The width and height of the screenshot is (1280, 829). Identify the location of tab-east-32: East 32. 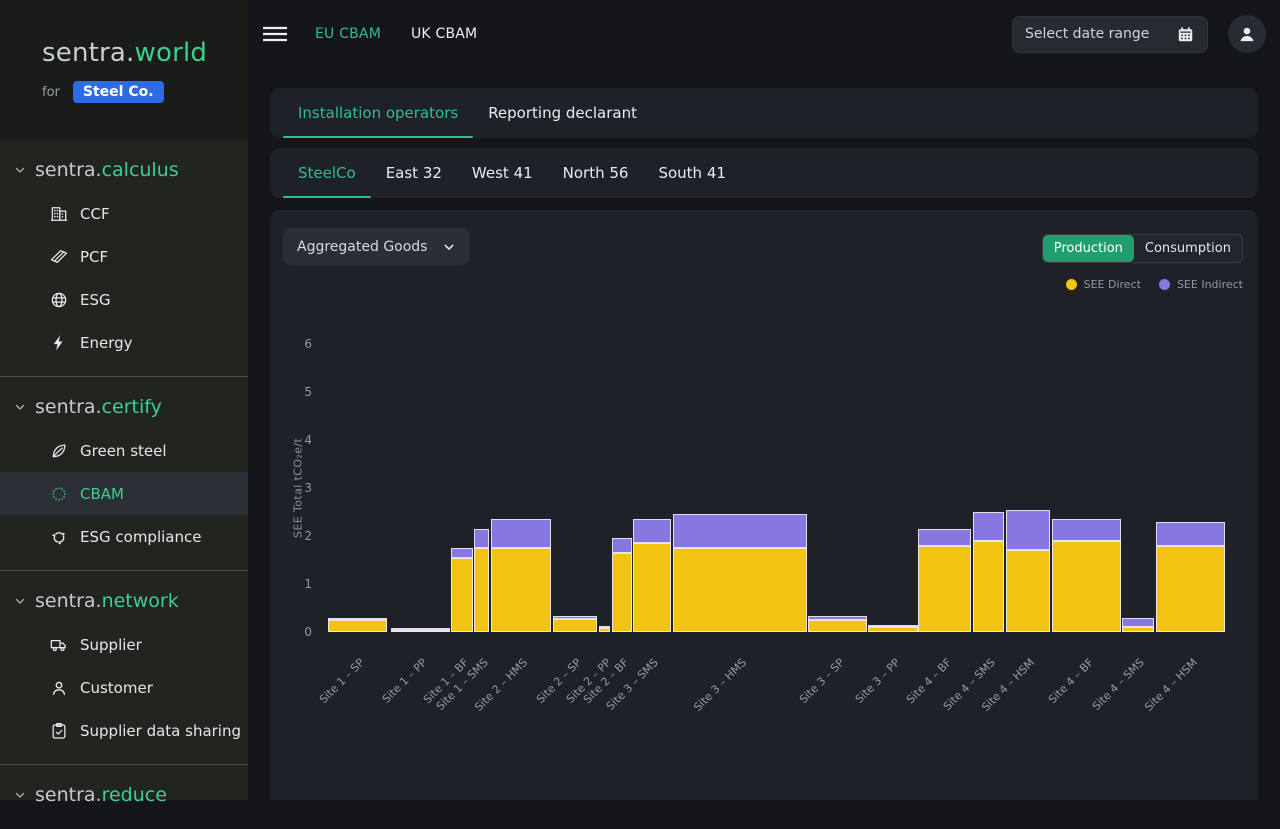
(413, 173).